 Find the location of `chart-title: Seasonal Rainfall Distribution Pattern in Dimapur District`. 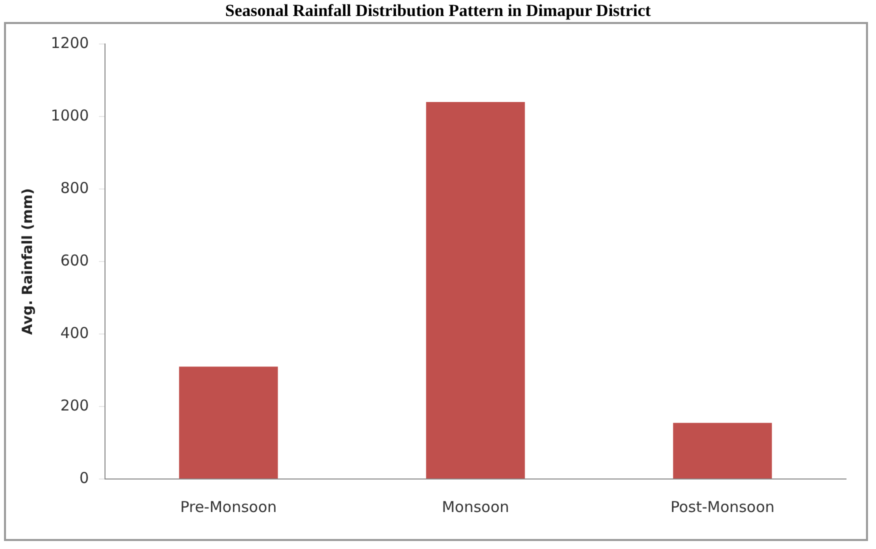

chart-title: Seasonal Rainfall Distribution Pattern in Dimapur District is located at coordinates (438, 11).